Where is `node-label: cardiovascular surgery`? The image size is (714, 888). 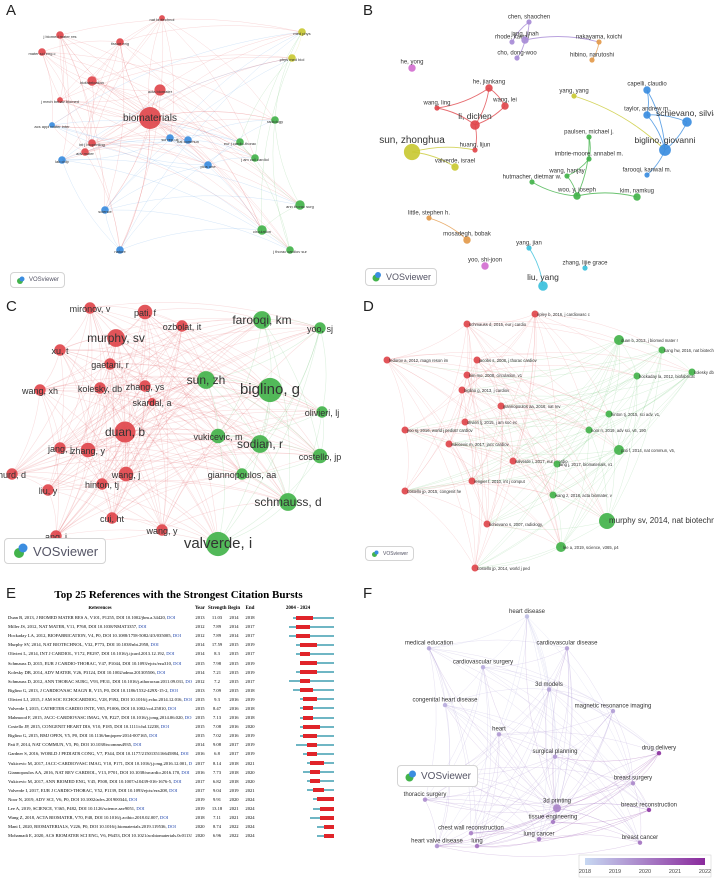 node-label: cardiovascular surgery is located at coordinates (483, 663).